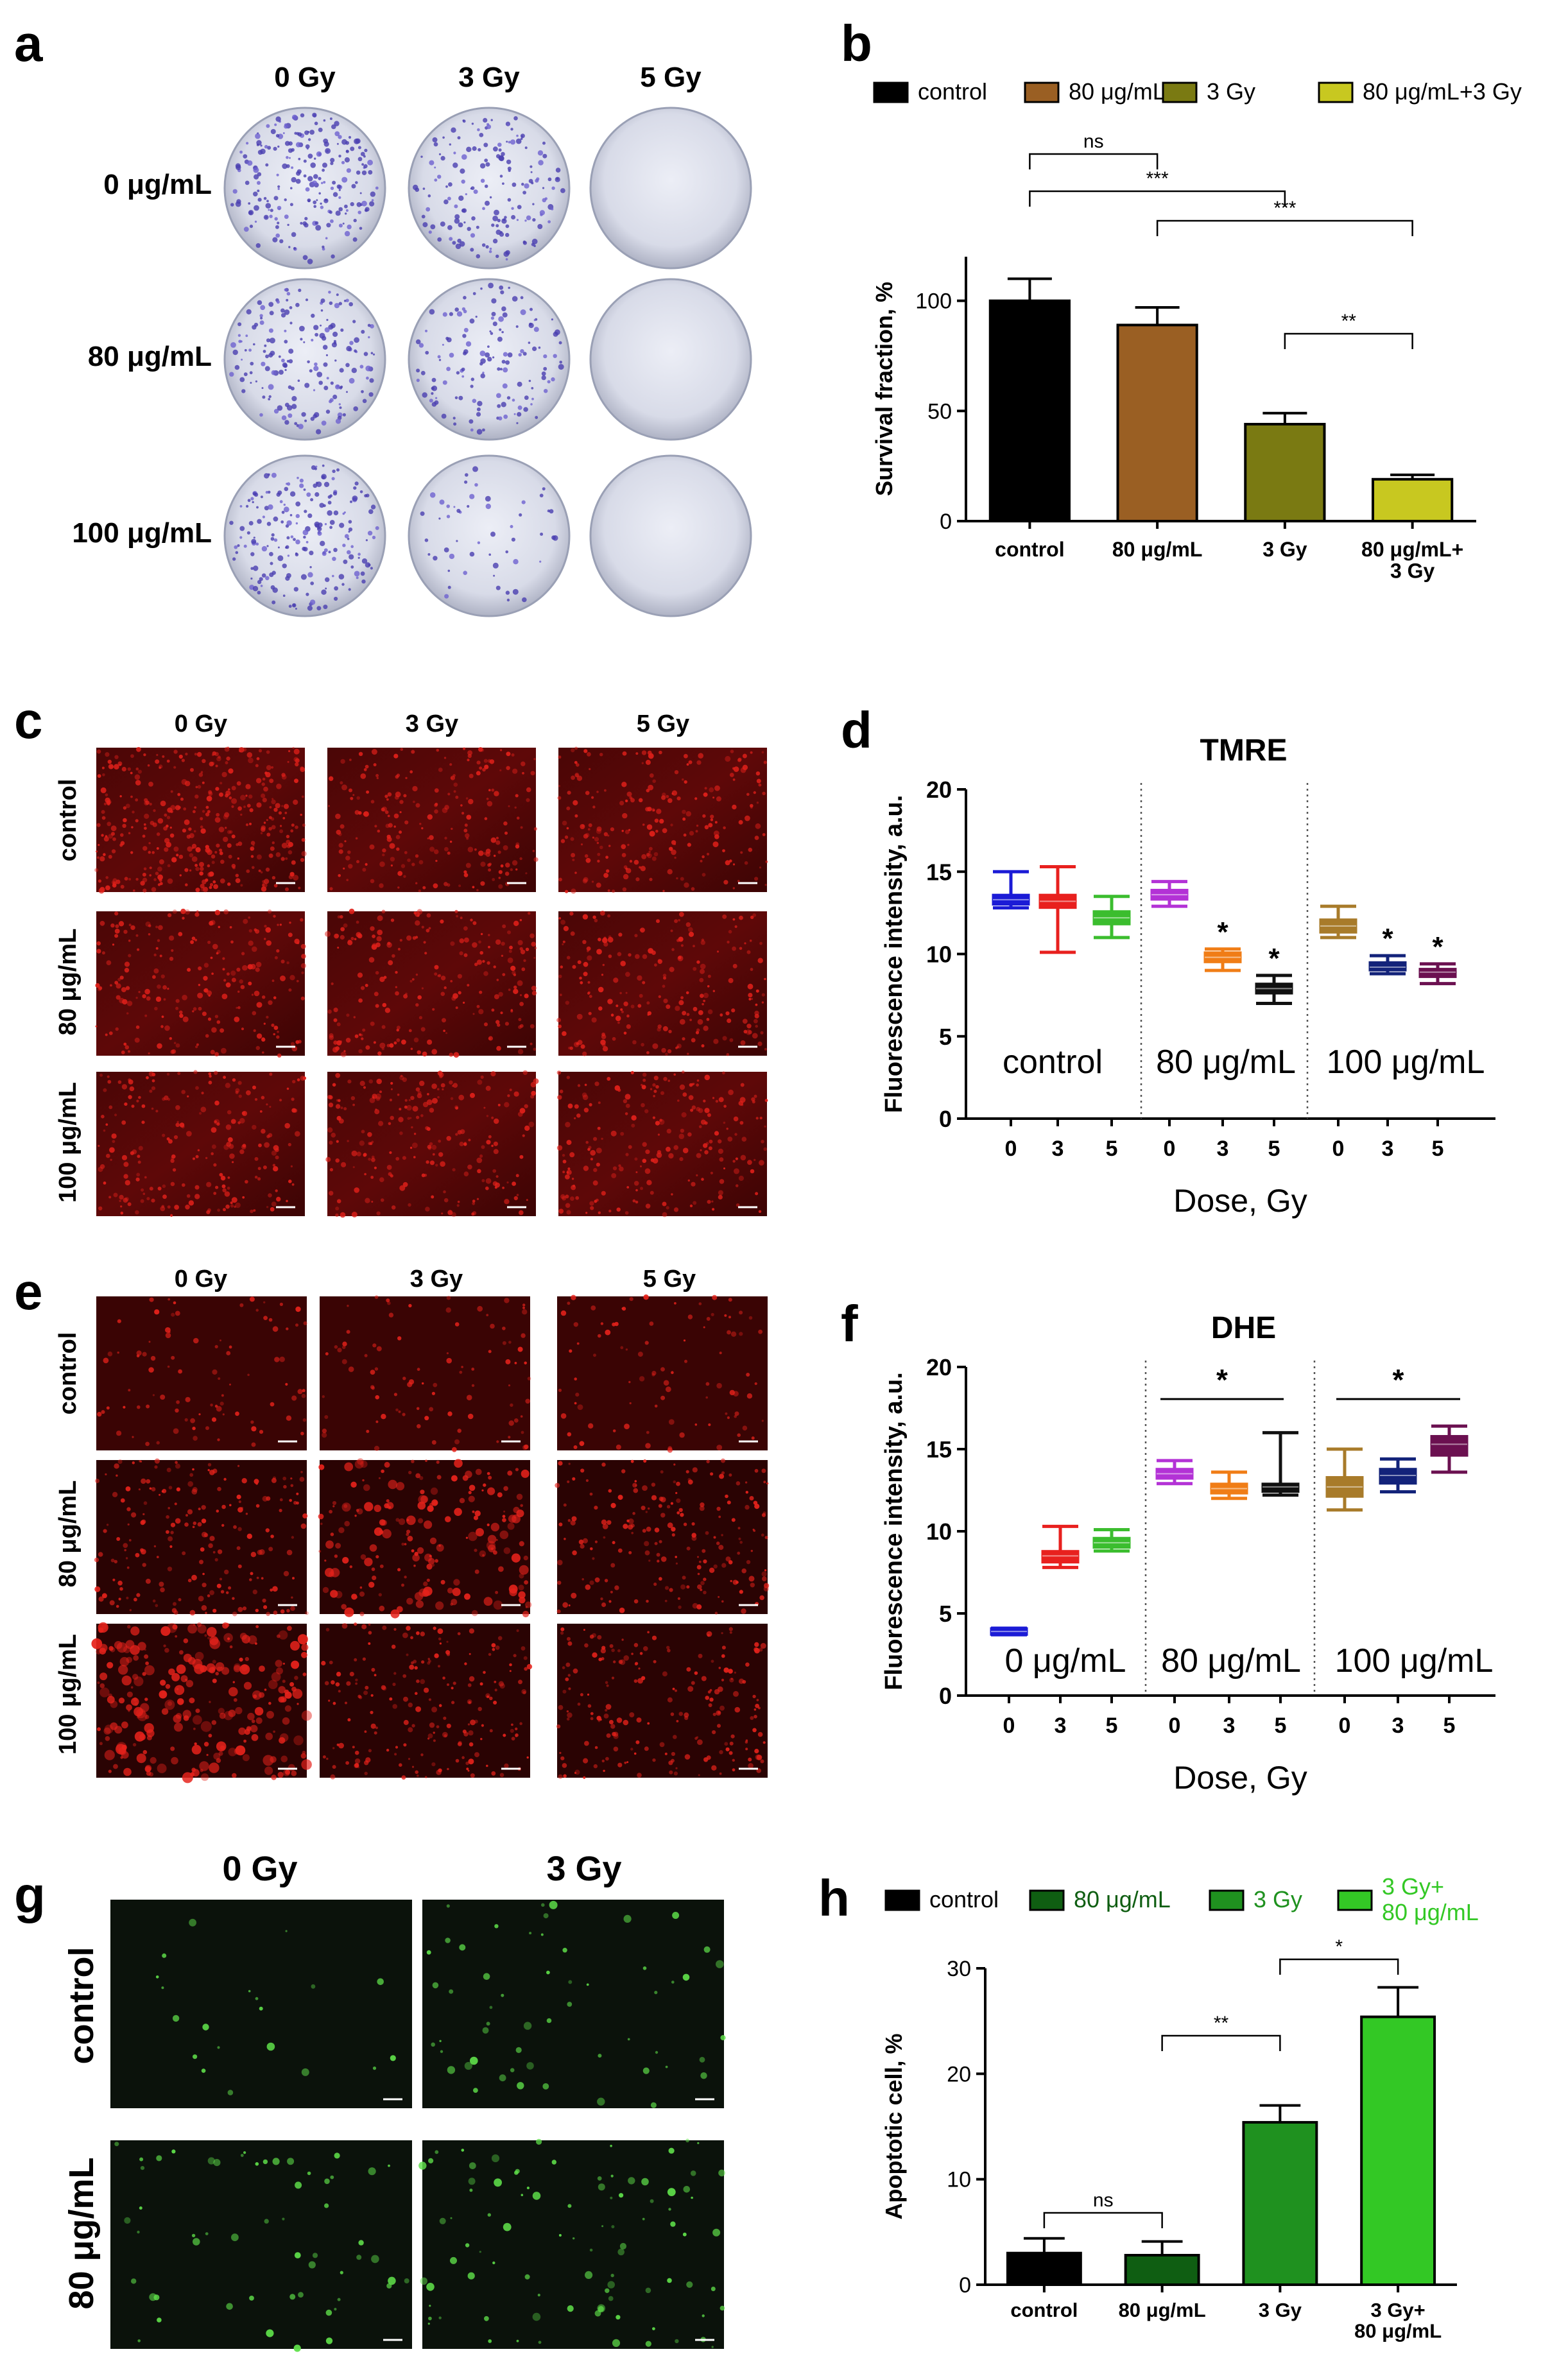 The width and height of the screenshot is (1568, 2372). I want to click on y-tick-label: 15, so click(939, 872).